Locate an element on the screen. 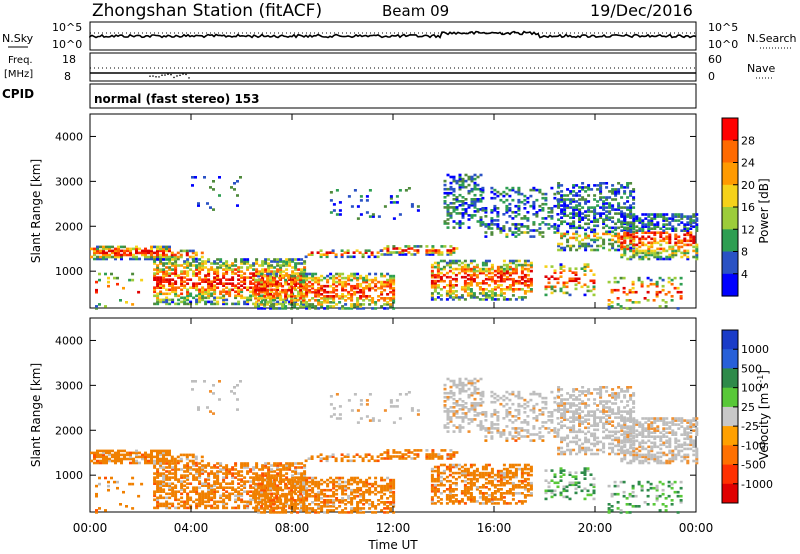  freq-right-tick-bottom: 0 is located at coordinates (711, 76).